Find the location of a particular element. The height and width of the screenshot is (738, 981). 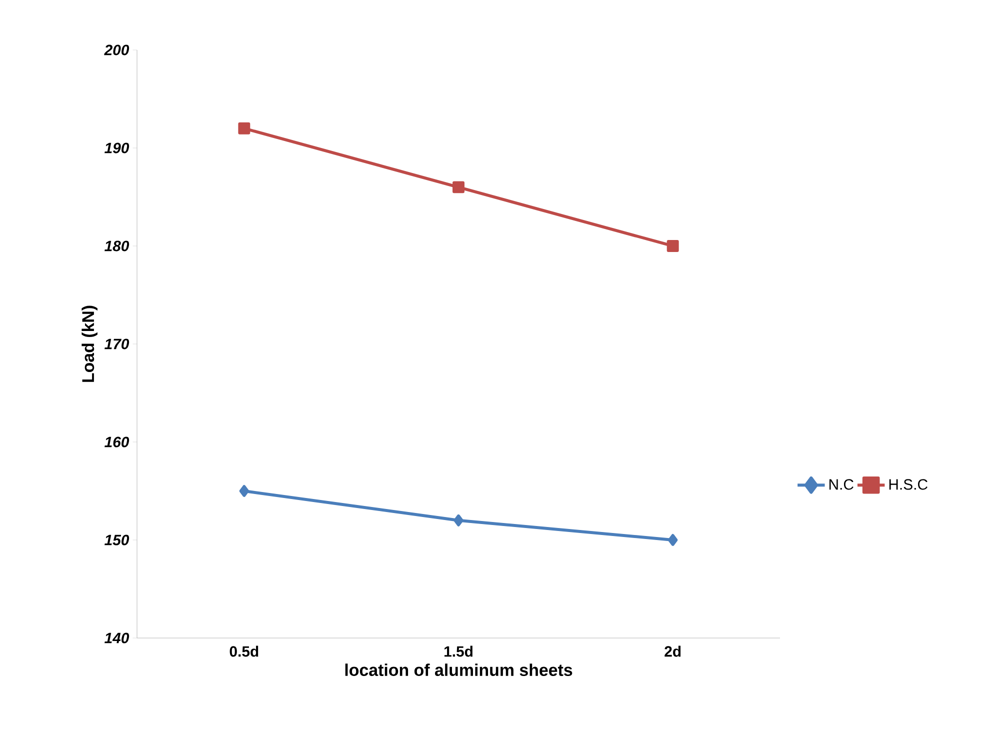

legend-label: N.C is located at coordinates (841, 484).